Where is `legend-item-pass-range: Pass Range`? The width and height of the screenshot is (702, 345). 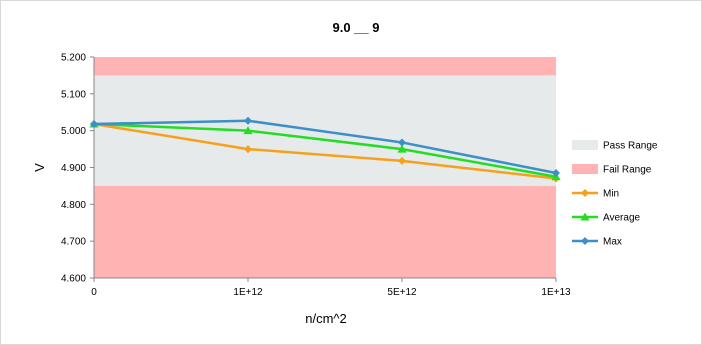 legend-item-pass-range: Pass Range is located at coordinates (615, 146).